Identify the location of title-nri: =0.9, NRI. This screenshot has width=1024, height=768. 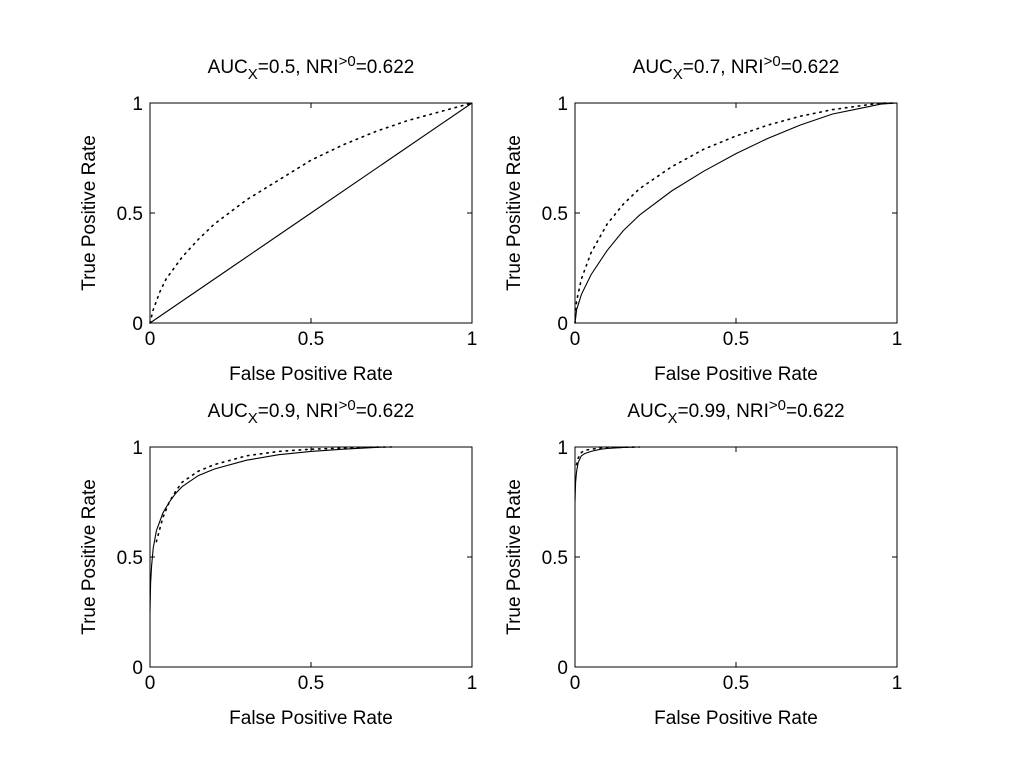
(298, 411).